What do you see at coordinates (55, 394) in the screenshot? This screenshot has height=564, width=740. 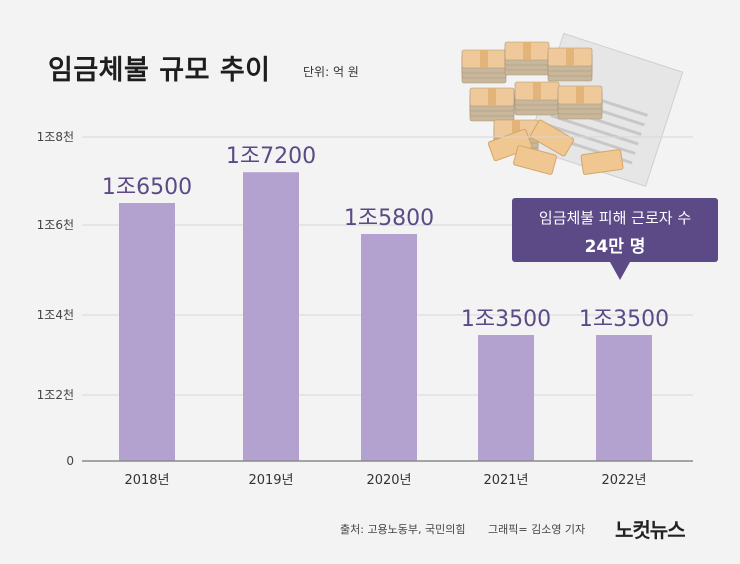 I see `y-tick-label: 1조2천` at bounding box center [55, 394].